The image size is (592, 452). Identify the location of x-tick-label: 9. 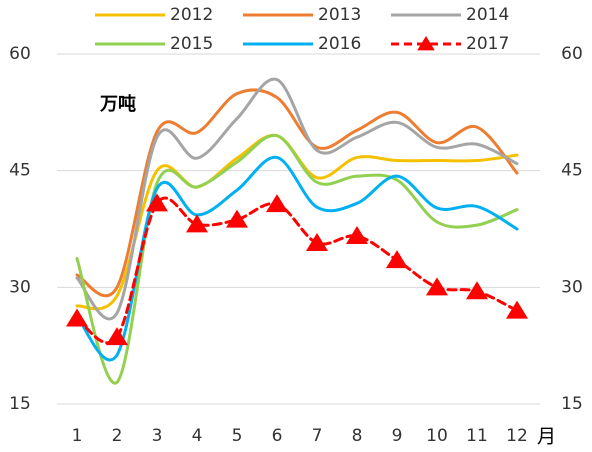
(397, 436).